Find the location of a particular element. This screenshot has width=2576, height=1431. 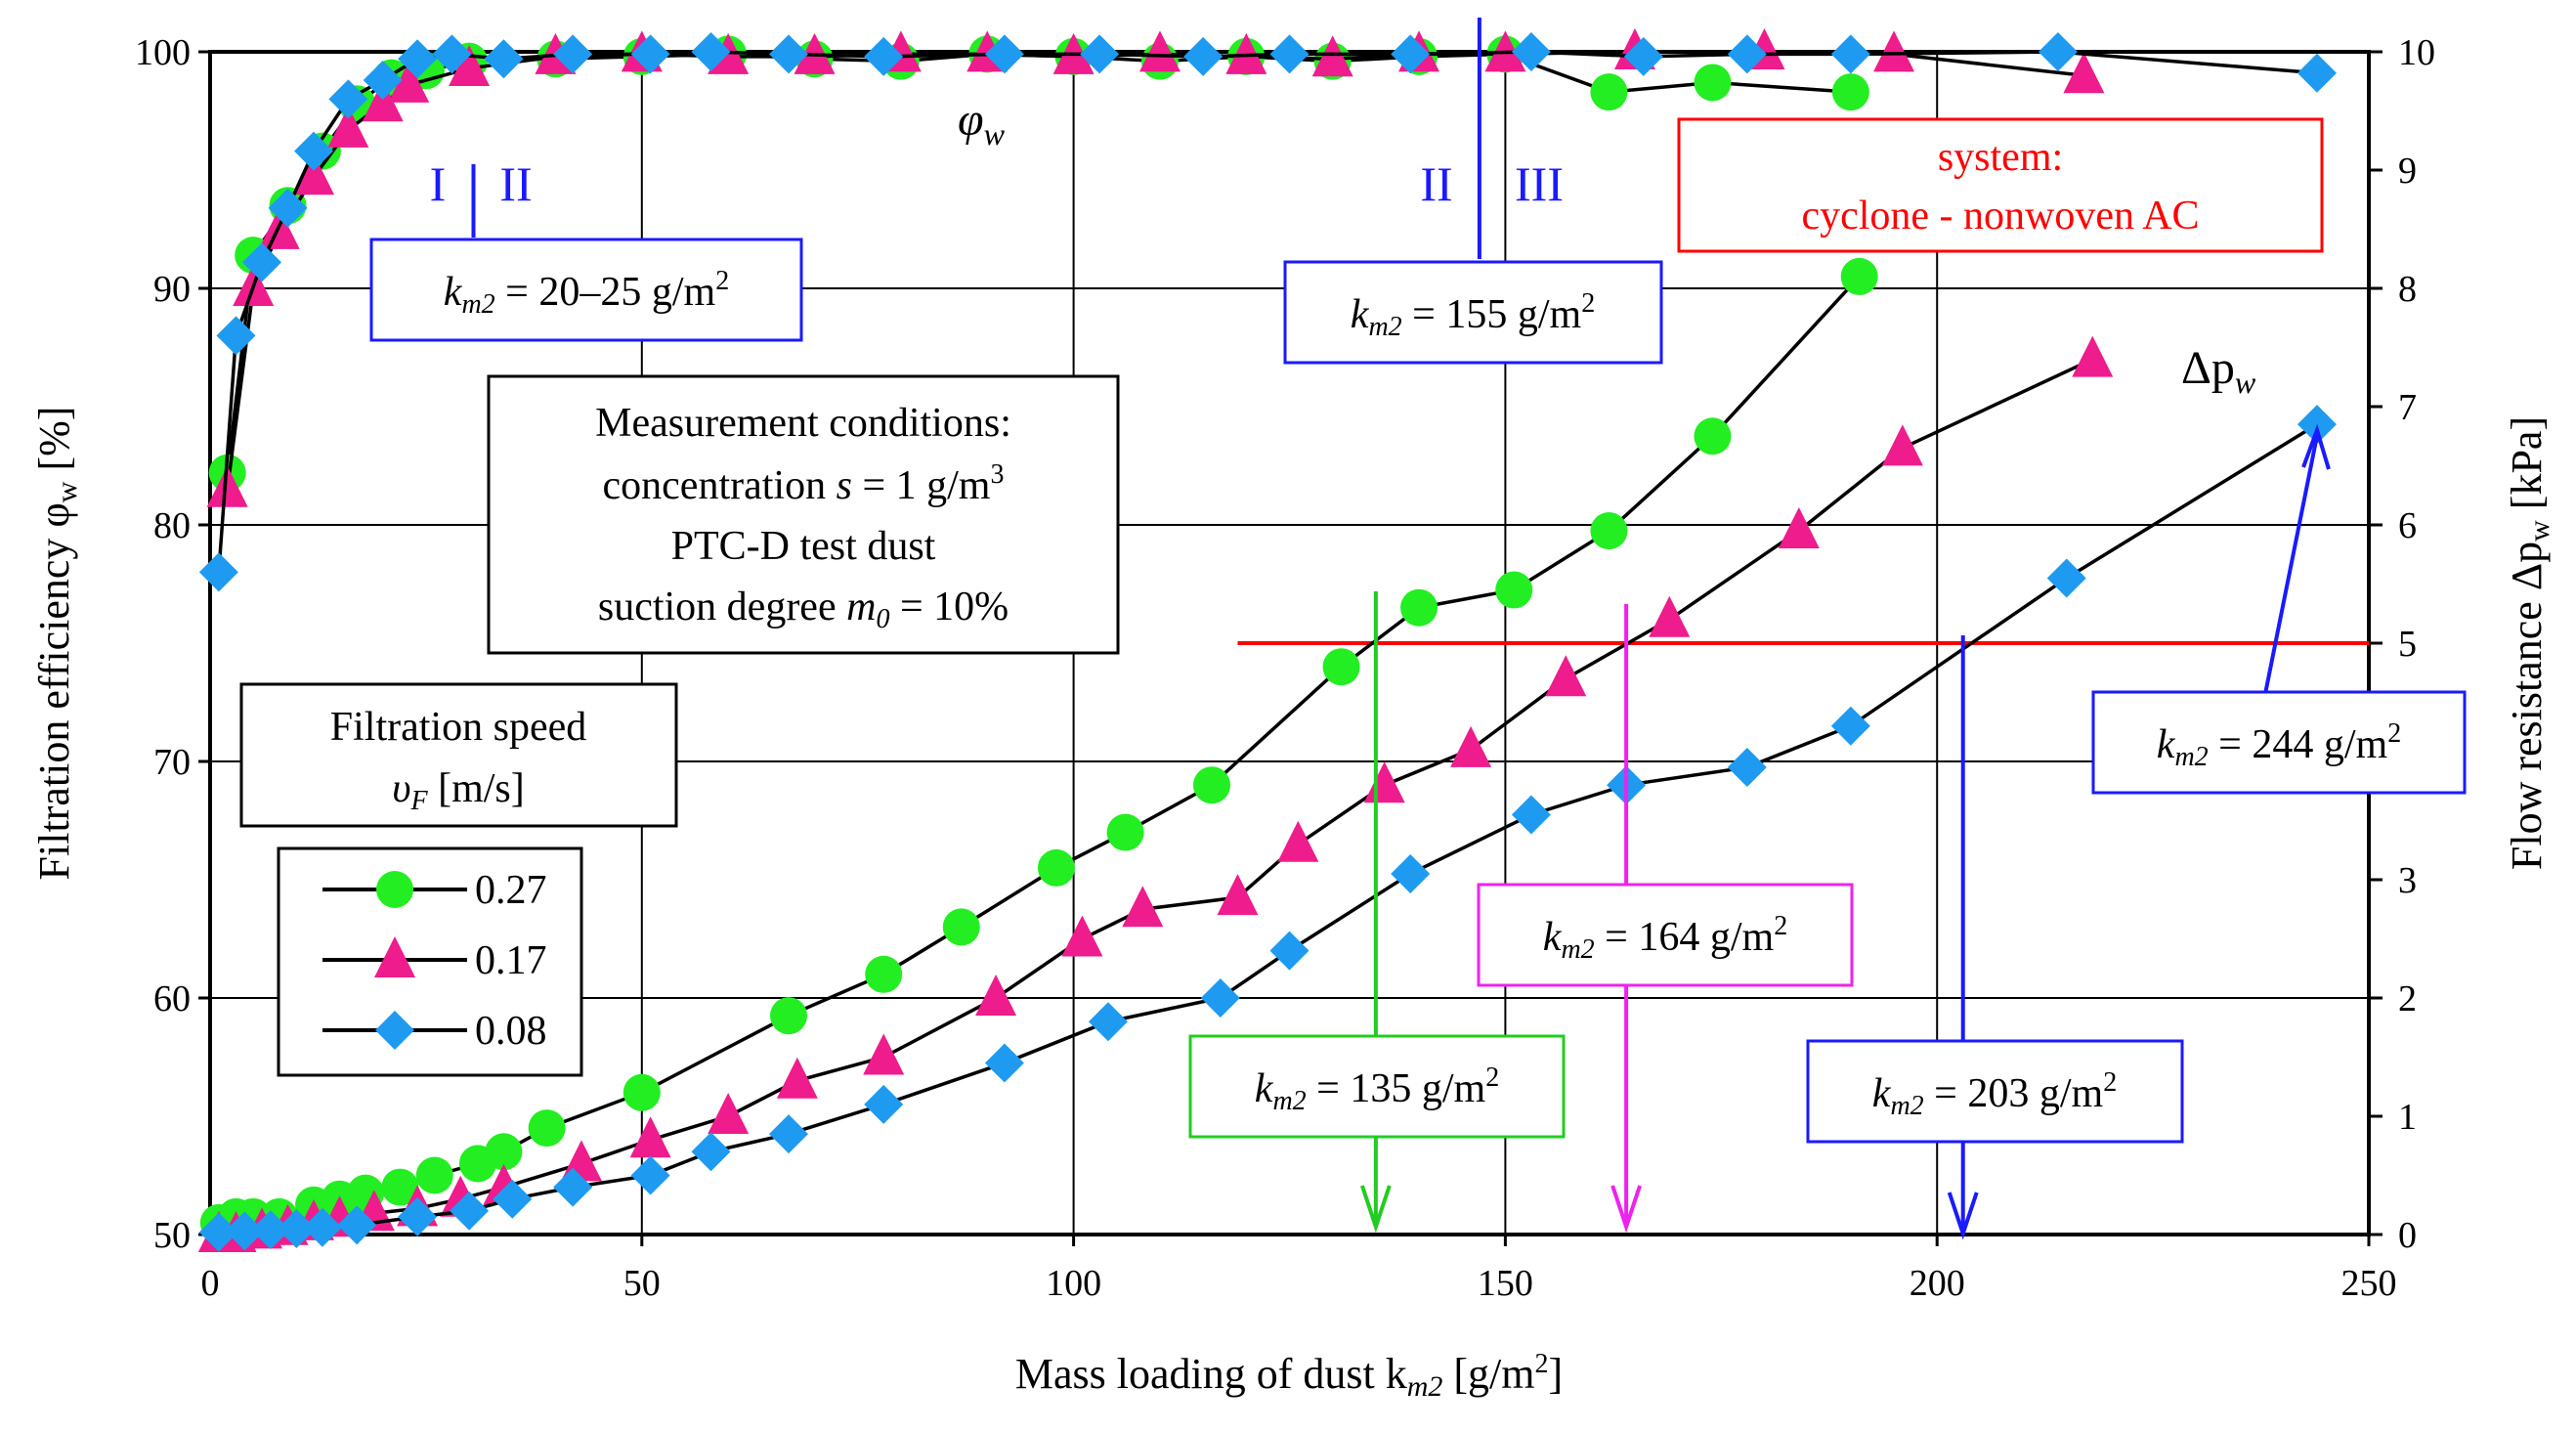

system-box: system: cyclone - nonwoven AC is located at coordinates (2001, 185).